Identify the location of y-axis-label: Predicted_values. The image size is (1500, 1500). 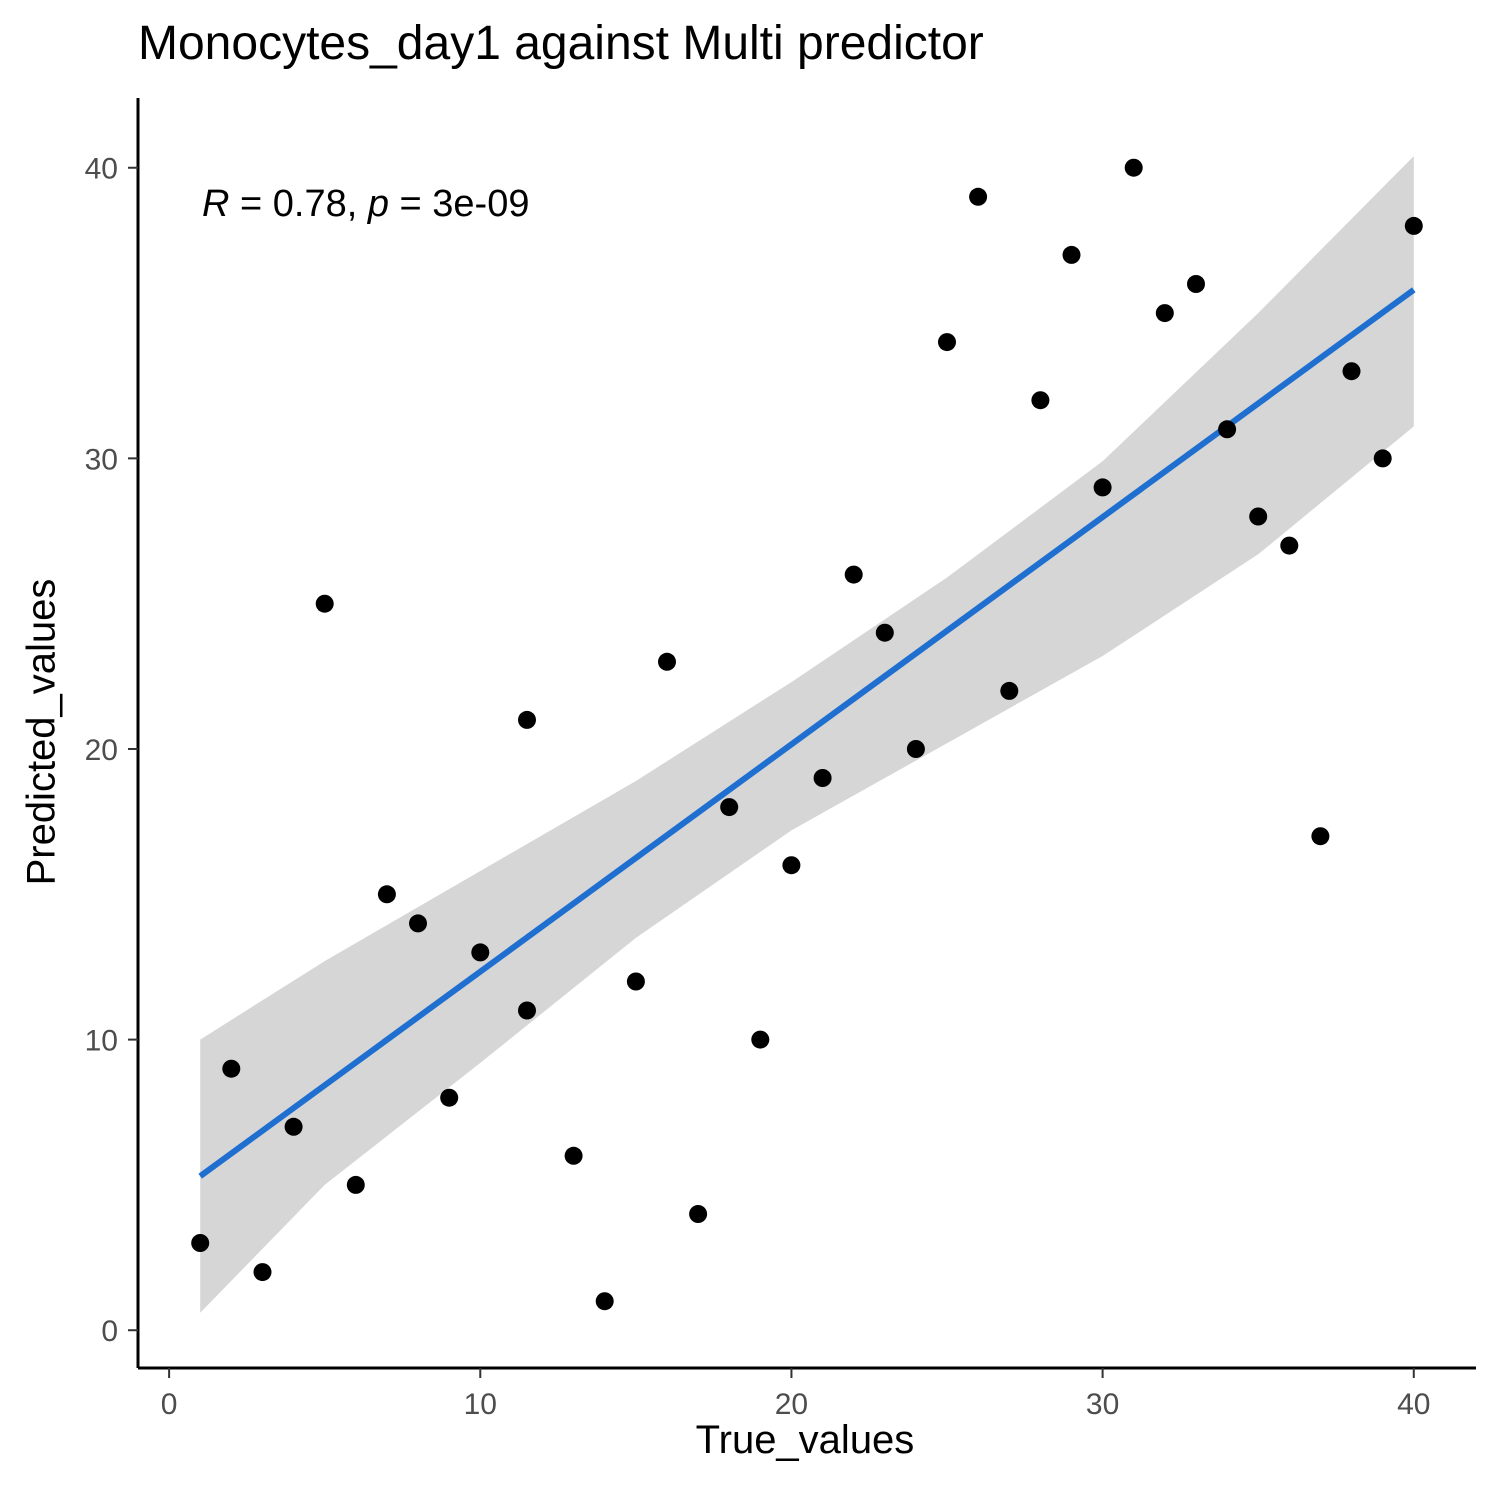
(41, 732).